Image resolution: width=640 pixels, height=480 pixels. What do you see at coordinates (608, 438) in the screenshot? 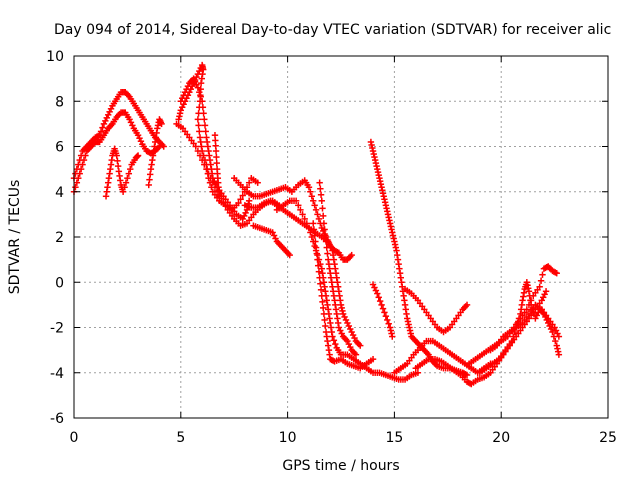
I see `x-tick-label: 25` at bounding box center [608, 438].